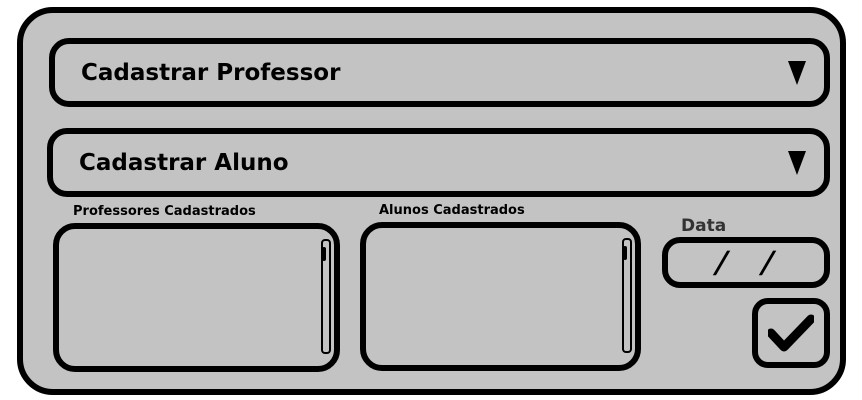  Describe the element at coordinates (196, 297) in the screenshot. I see `professores-list` at that location.